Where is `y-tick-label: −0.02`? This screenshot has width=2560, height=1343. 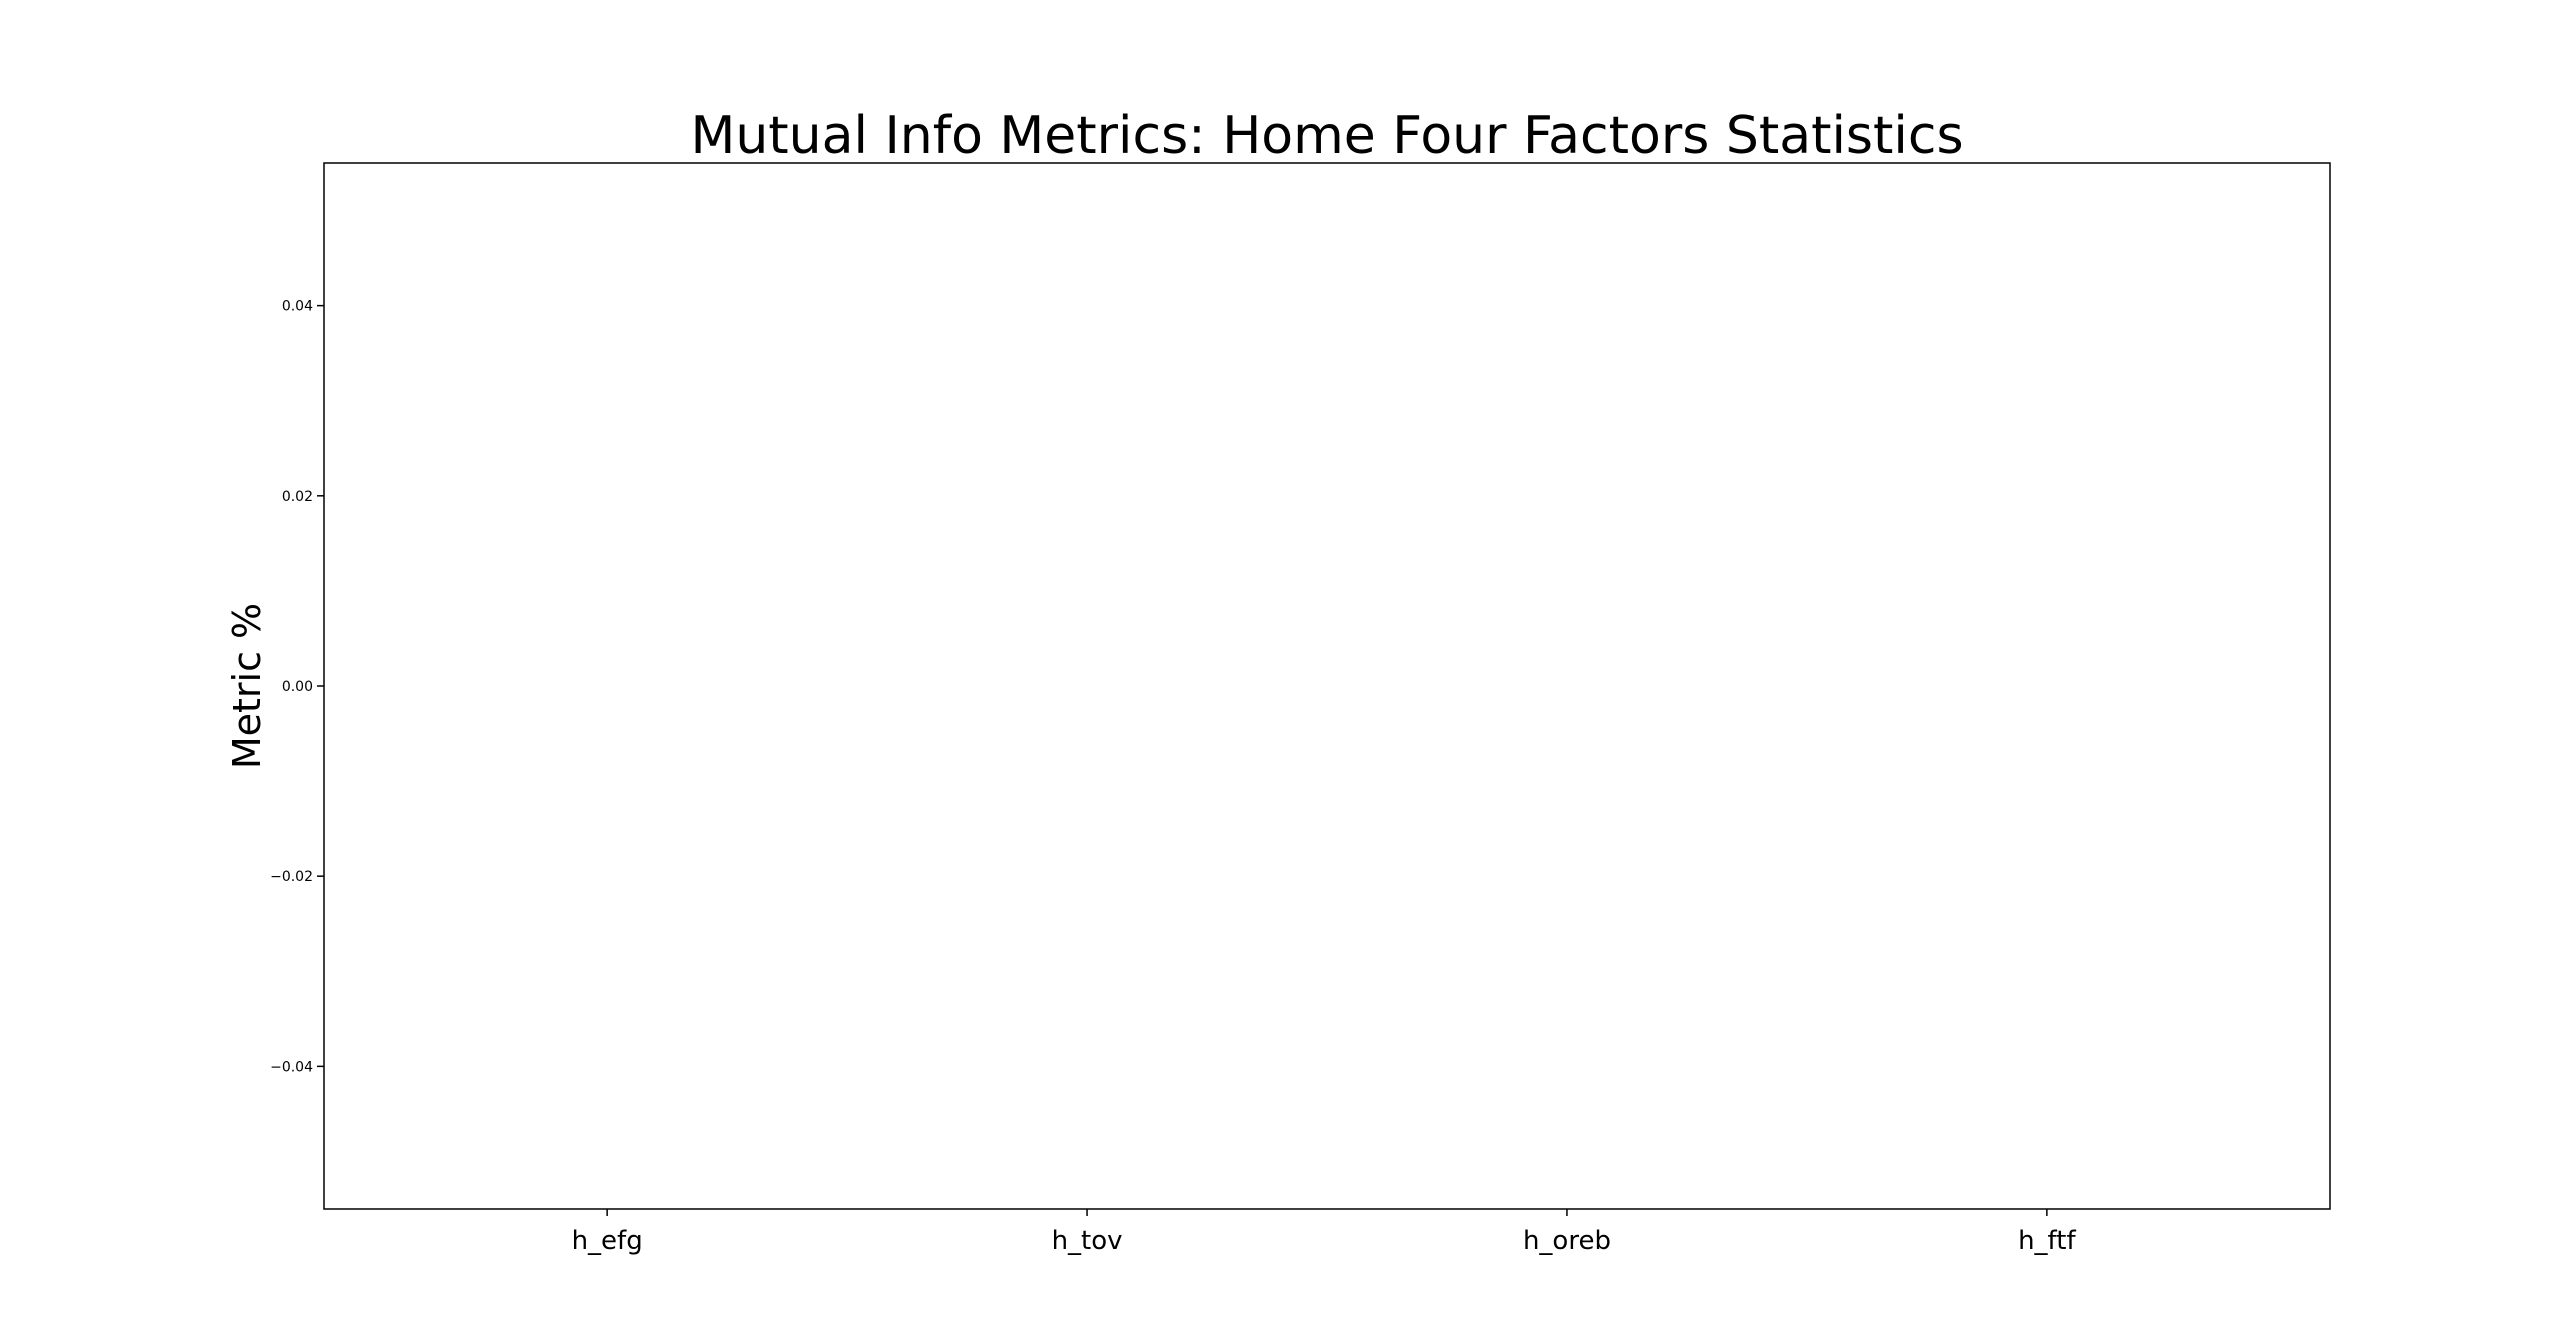
y-tick-label: −0.02 is located at coordinates (291, 877).